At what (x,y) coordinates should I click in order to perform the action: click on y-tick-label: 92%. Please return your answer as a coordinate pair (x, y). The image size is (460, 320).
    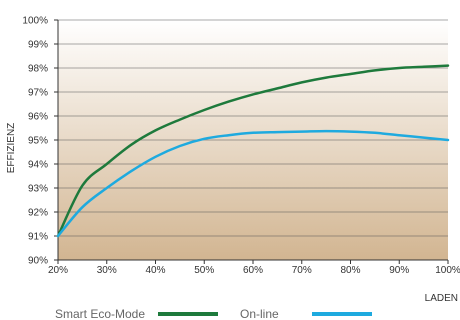
    Looking at the image, I should click on (38, 213).